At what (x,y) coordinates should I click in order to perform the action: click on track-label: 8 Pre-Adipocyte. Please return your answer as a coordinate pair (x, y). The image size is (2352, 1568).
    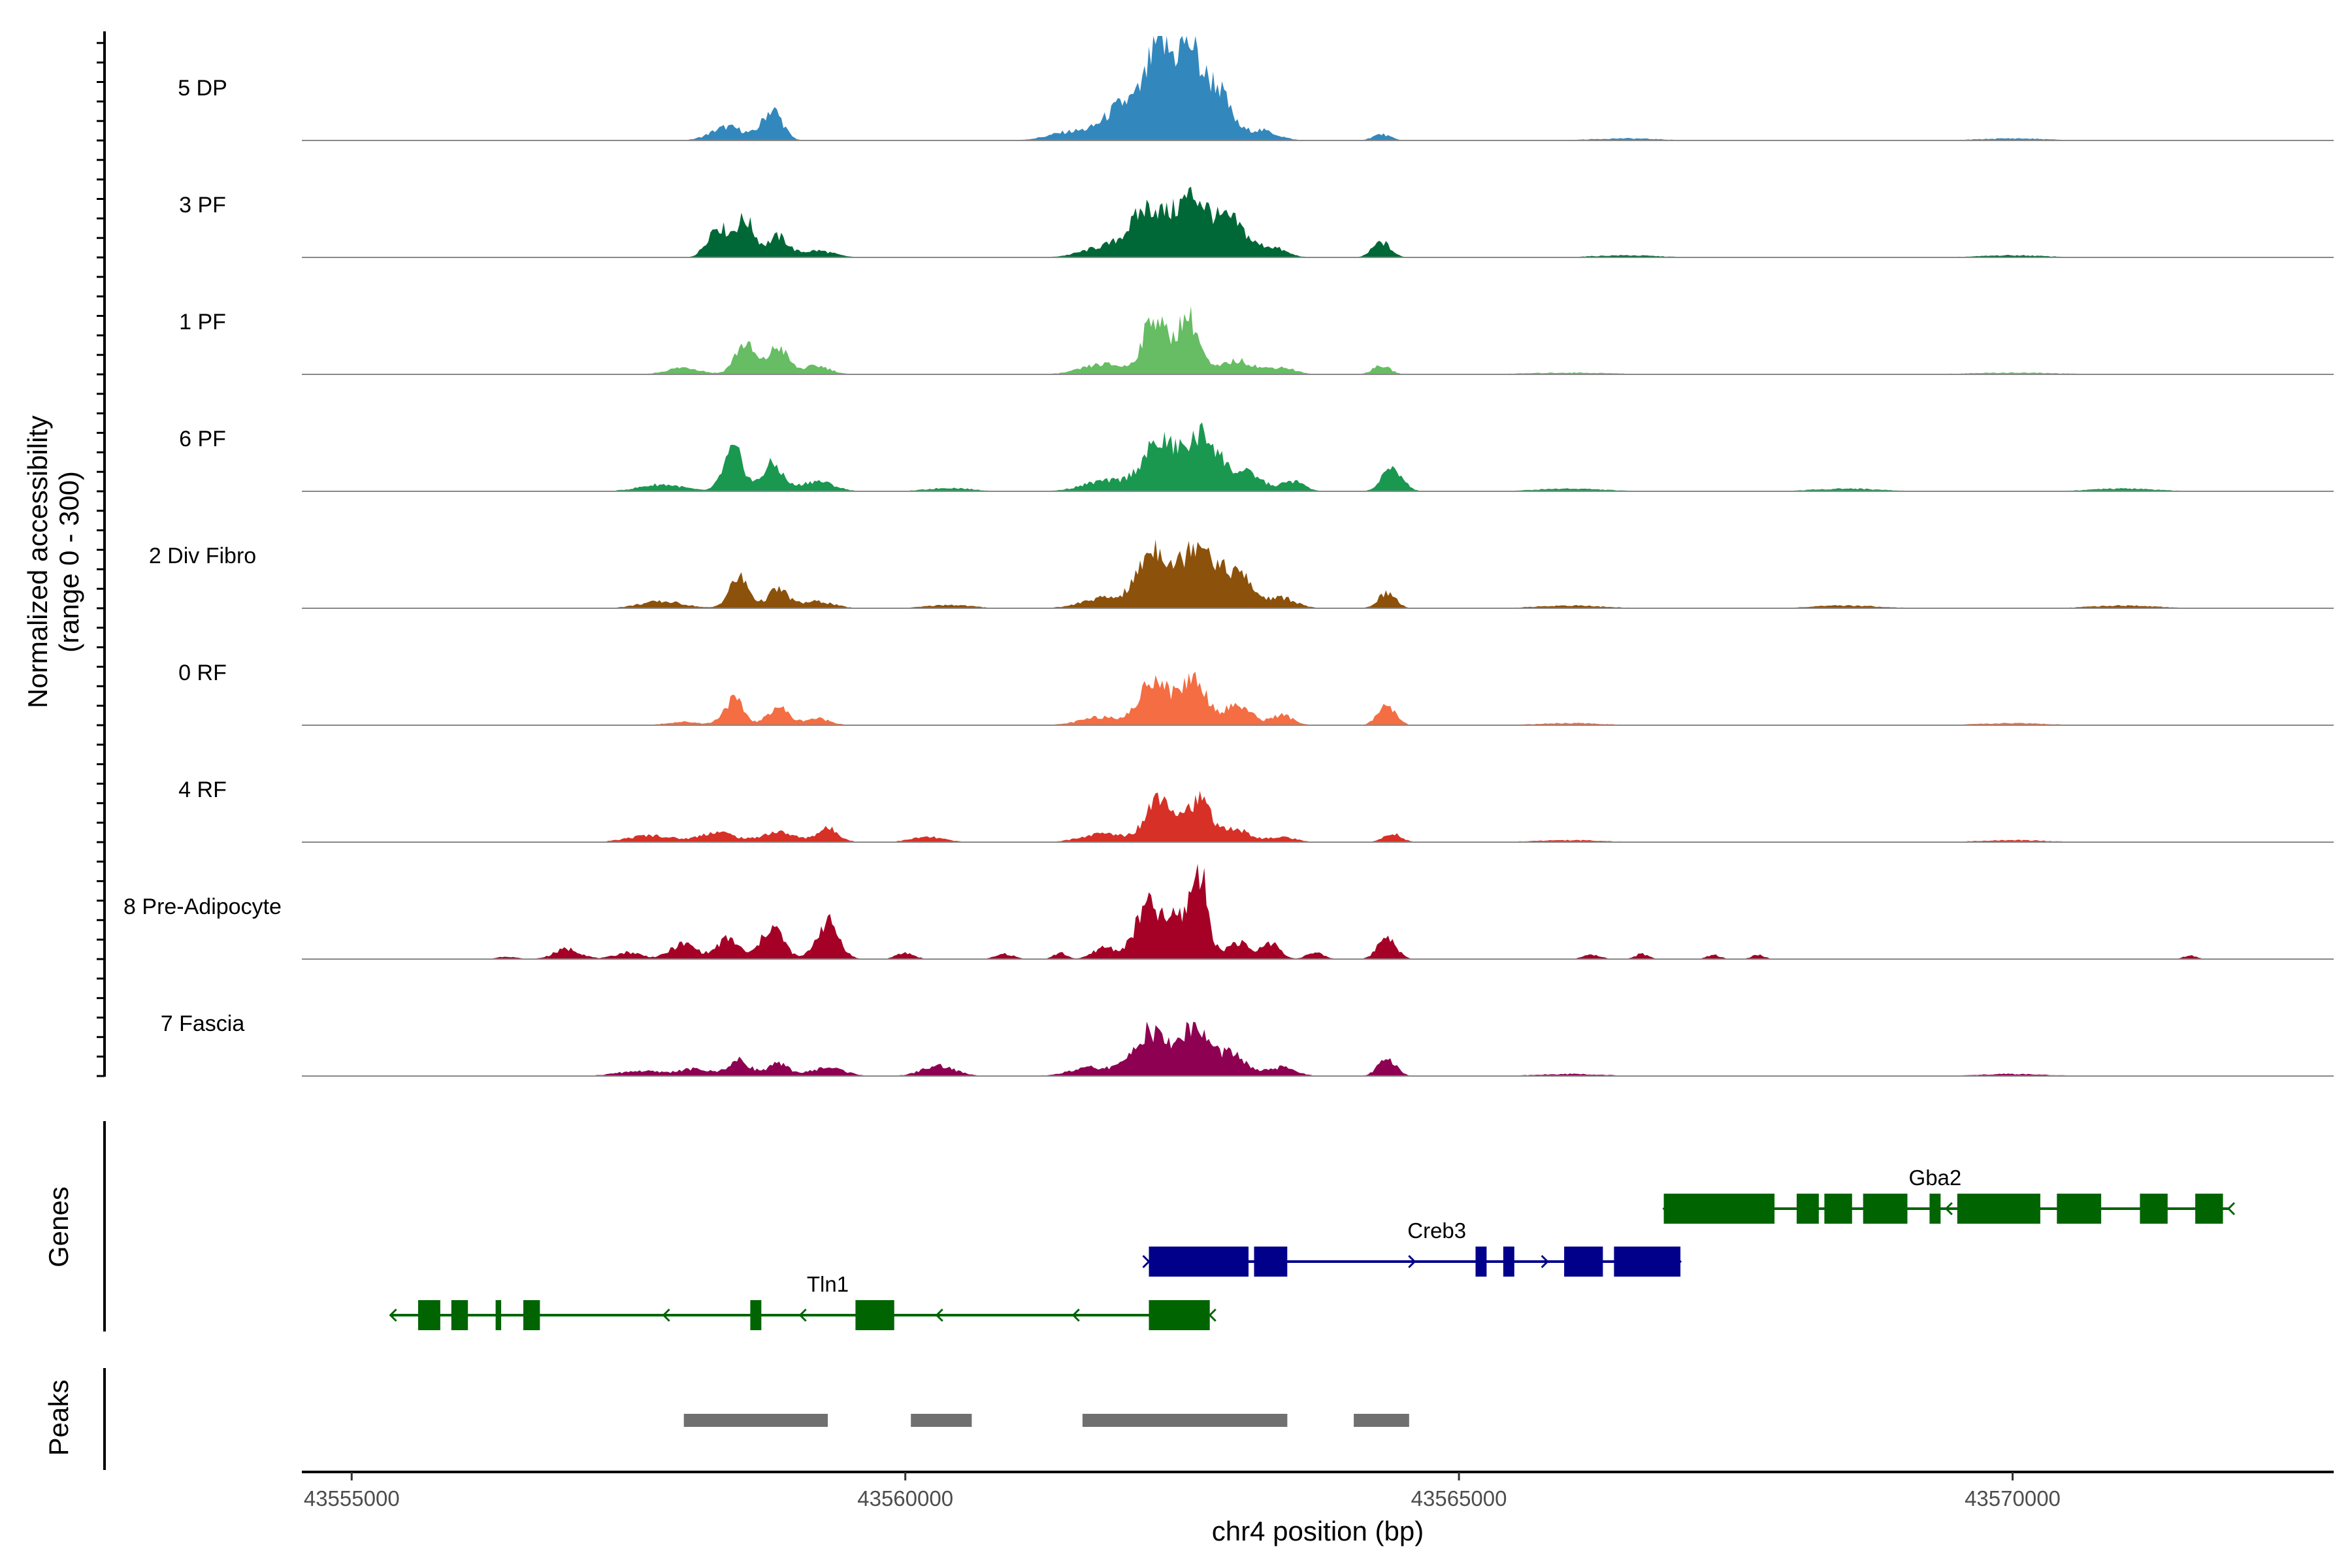
    Looking at the image, I should click on (202, 906).